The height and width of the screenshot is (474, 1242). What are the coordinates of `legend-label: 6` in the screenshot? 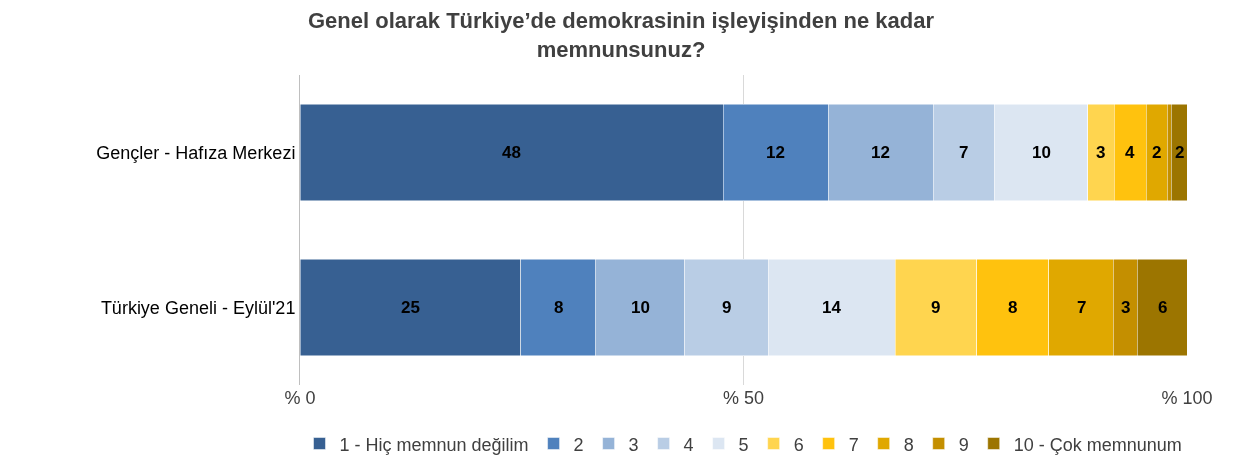 It's located at (798, 444).